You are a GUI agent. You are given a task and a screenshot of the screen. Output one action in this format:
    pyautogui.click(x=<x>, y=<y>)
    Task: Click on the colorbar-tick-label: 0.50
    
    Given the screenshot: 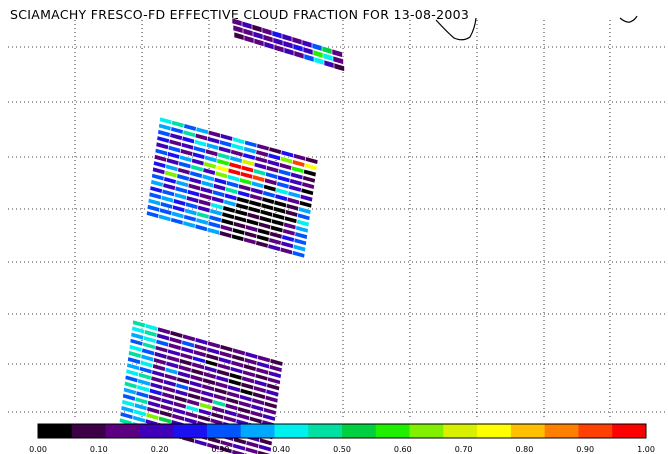 What is the action you would take?
    pyautogui.click(x=342, y=449)
    